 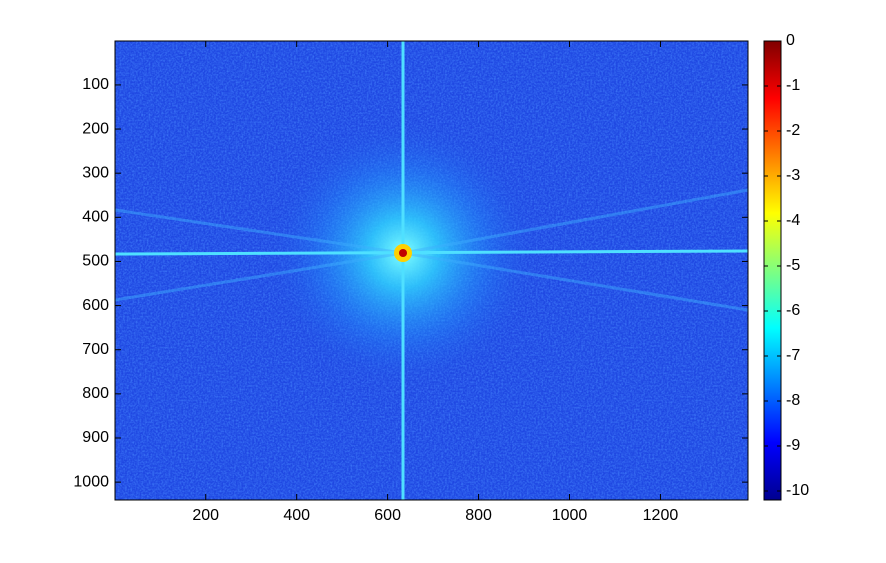 What do you see at coordinates (793, 130) in the screenshot?
I see `colorbar-tick-label: -2` at bounding box center [793, 130].